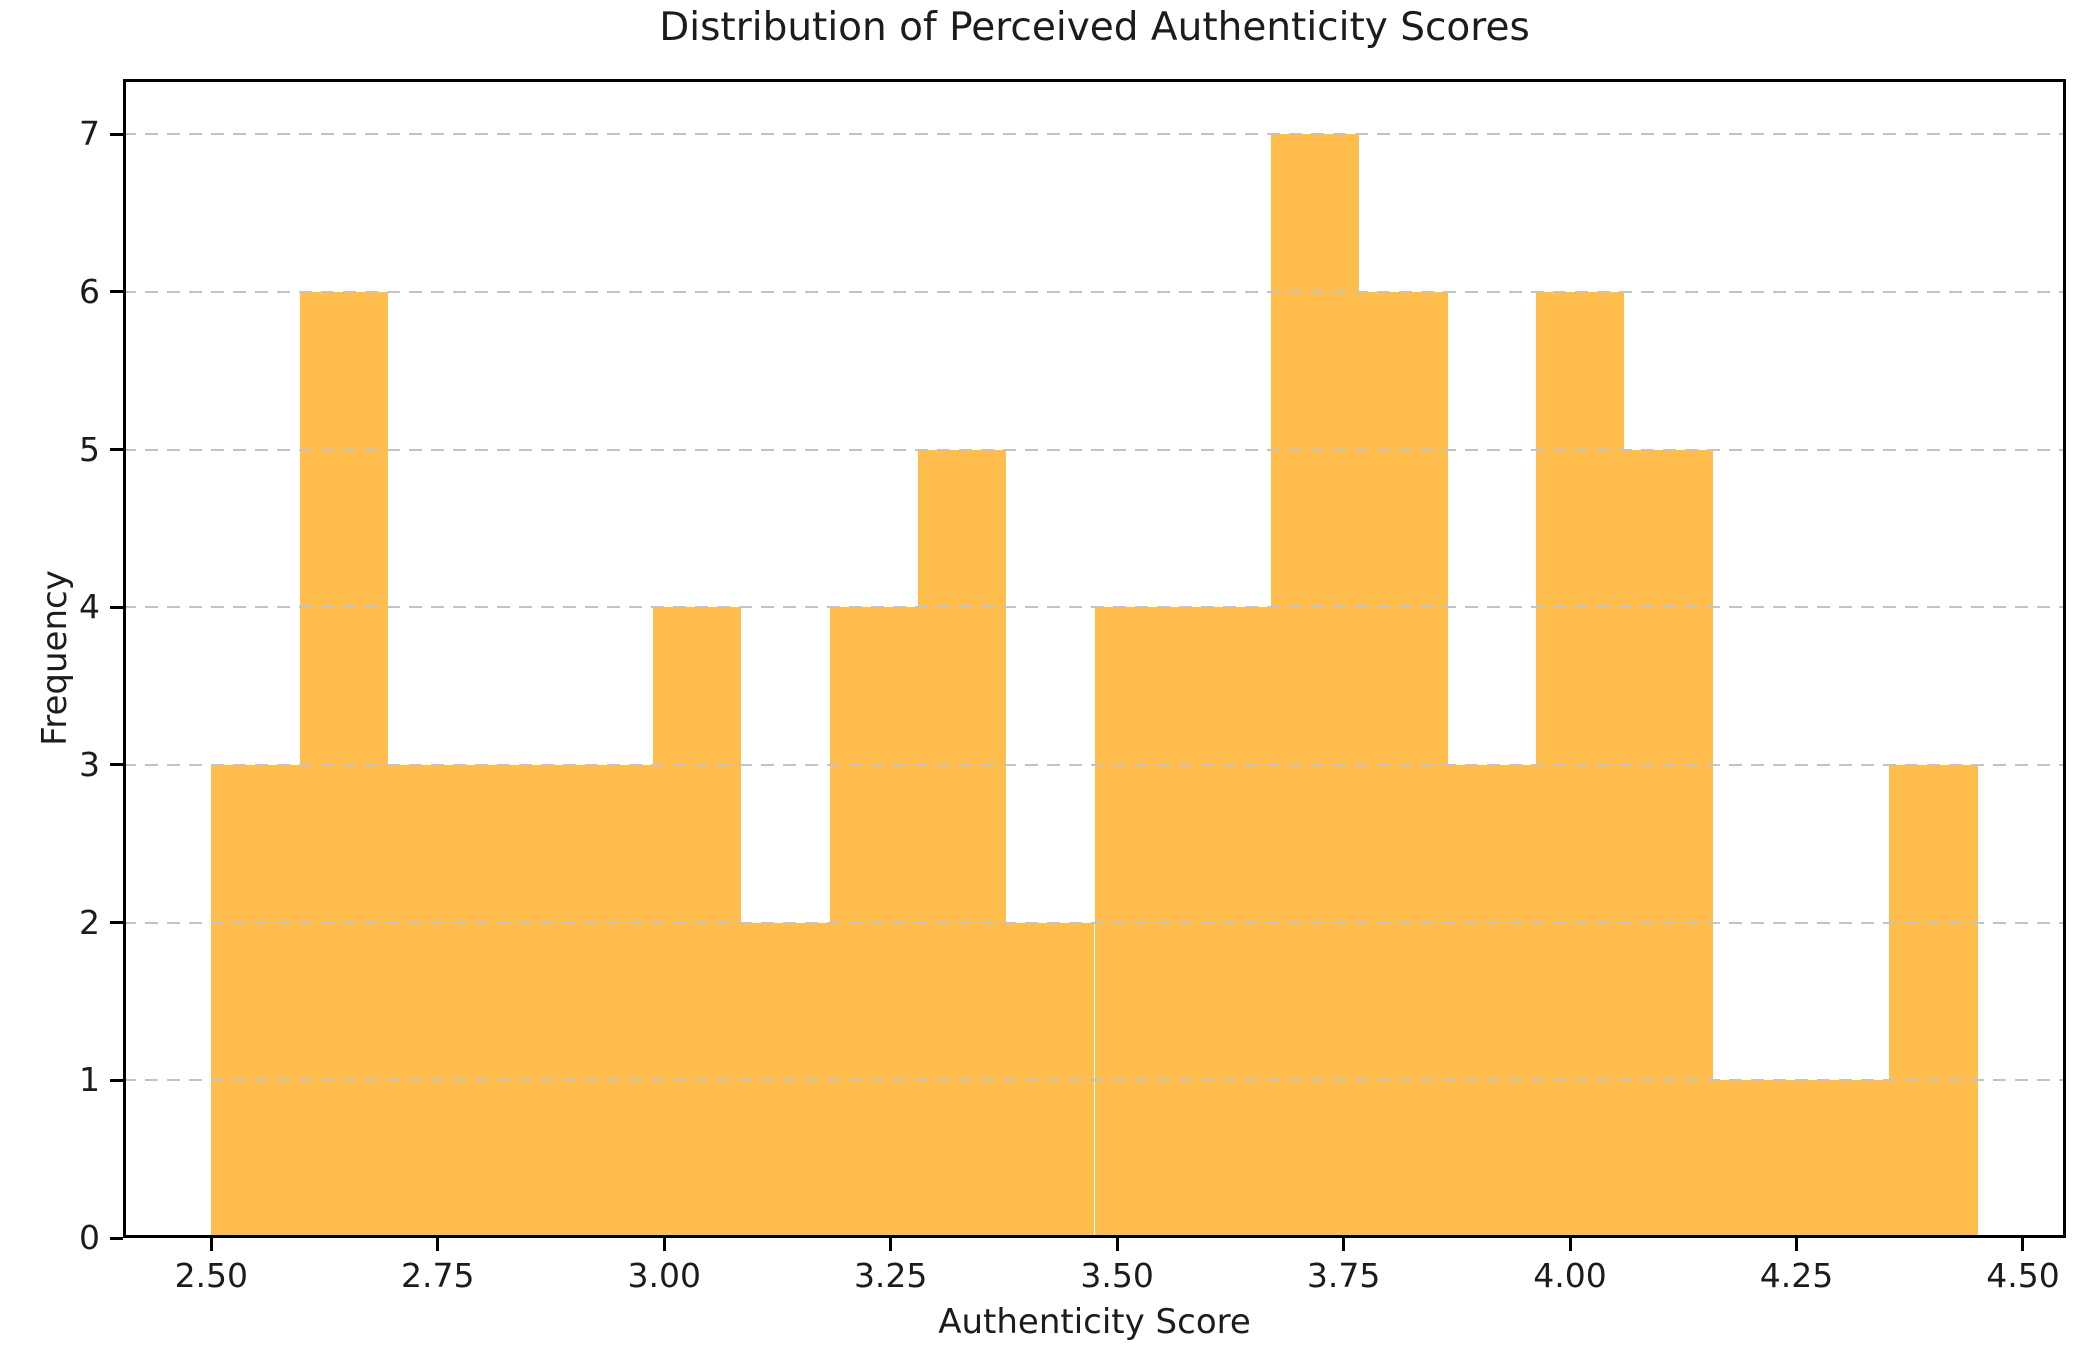 This screenshot has width=2081, height=1359. I want to click on x-tick-label: 4.50, so click(2023, 1275).